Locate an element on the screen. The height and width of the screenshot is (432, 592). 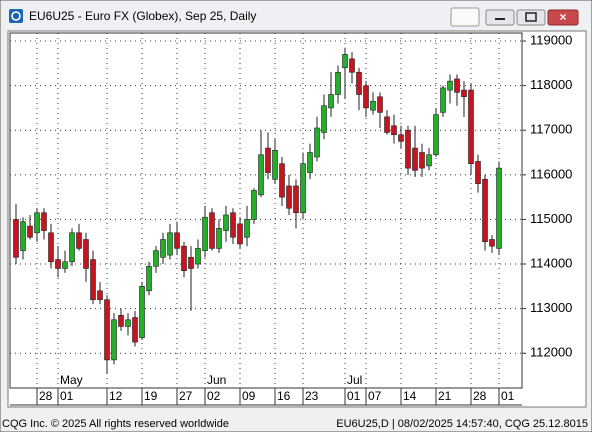
x-tick-label: 27 is located at coordinates (186, 396).